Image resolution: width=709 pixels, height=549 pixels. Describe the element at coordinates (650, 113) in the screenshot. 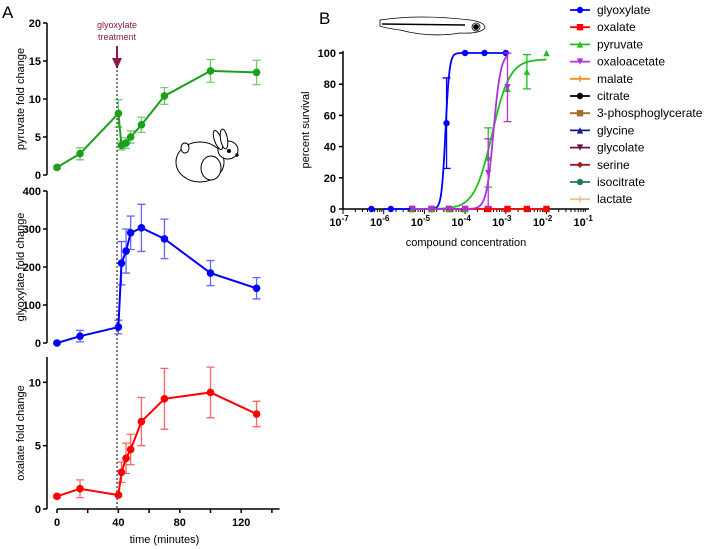

I see `legend-label: 3-phosphoglycerate` at that location.